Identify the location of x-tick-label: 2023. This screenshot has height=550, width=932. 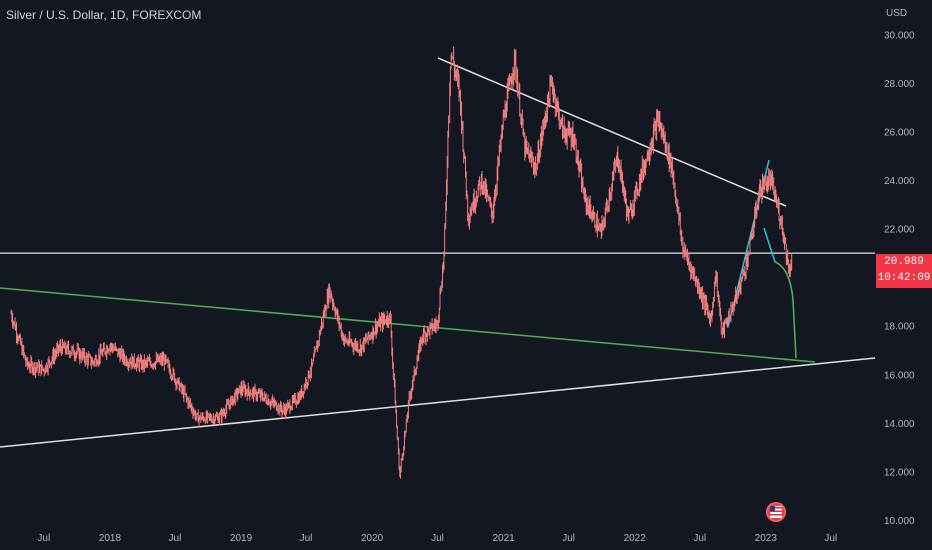
(766, 538).